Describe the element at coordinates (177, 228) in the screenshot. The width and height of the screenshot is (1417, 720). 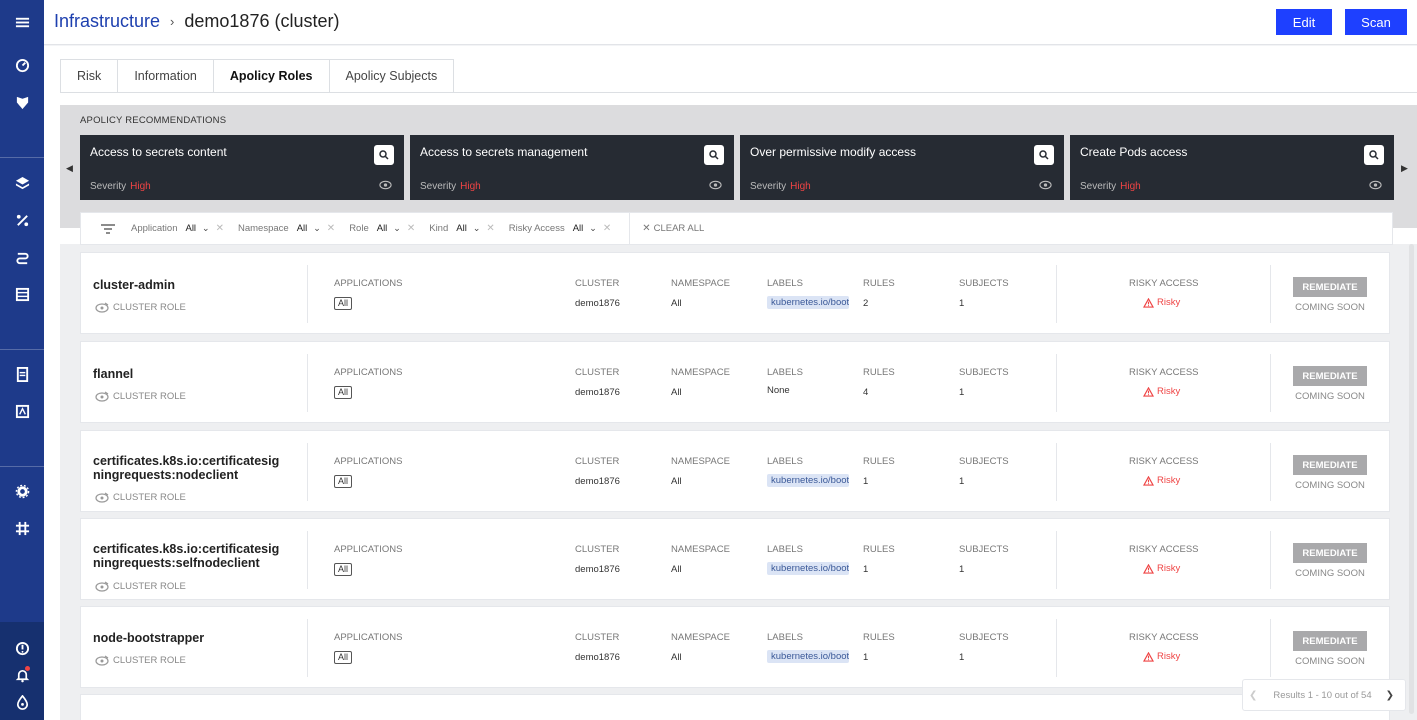
I see `filter-application: Application All ⌄ ✕` at that location.